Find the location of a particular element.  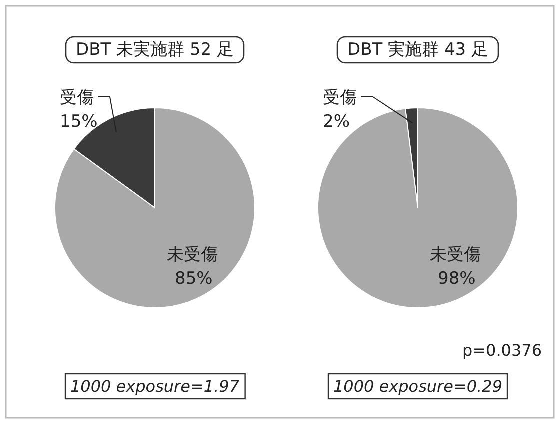

chart-title: DBT 実施群 43 足 is located at coordinates (418, 50).